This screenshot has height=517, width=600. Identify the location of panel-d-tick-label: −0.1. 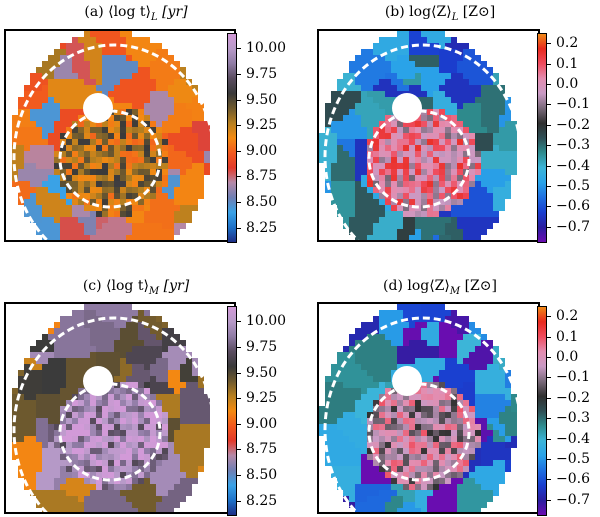
(573, 377).